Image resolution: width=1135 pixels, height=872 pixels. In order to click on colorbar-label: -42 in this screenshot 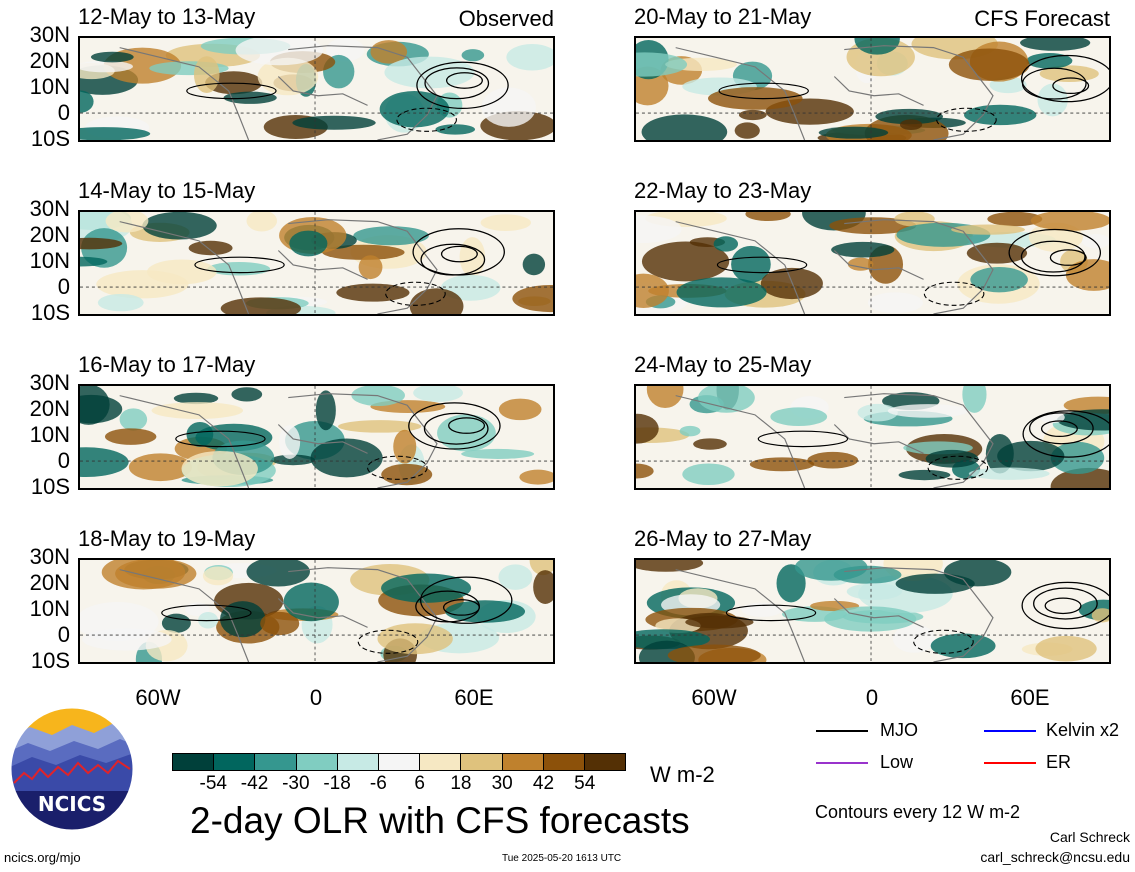, I will do `click(254, 783)`.